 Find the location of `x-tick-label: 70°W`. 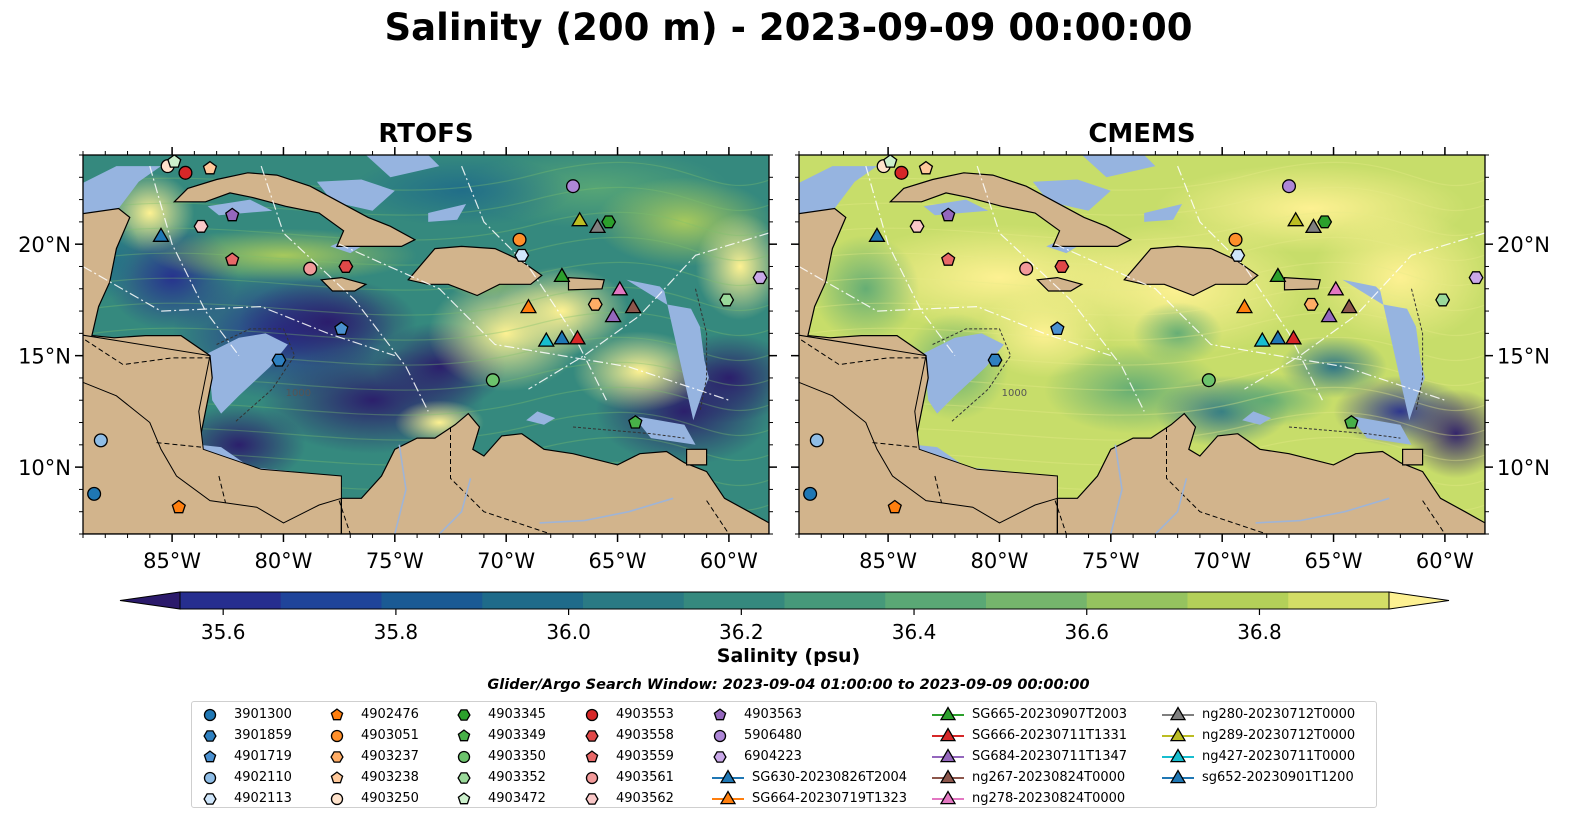

x-tick-label: 70°W is located at coordinates (506, 561).